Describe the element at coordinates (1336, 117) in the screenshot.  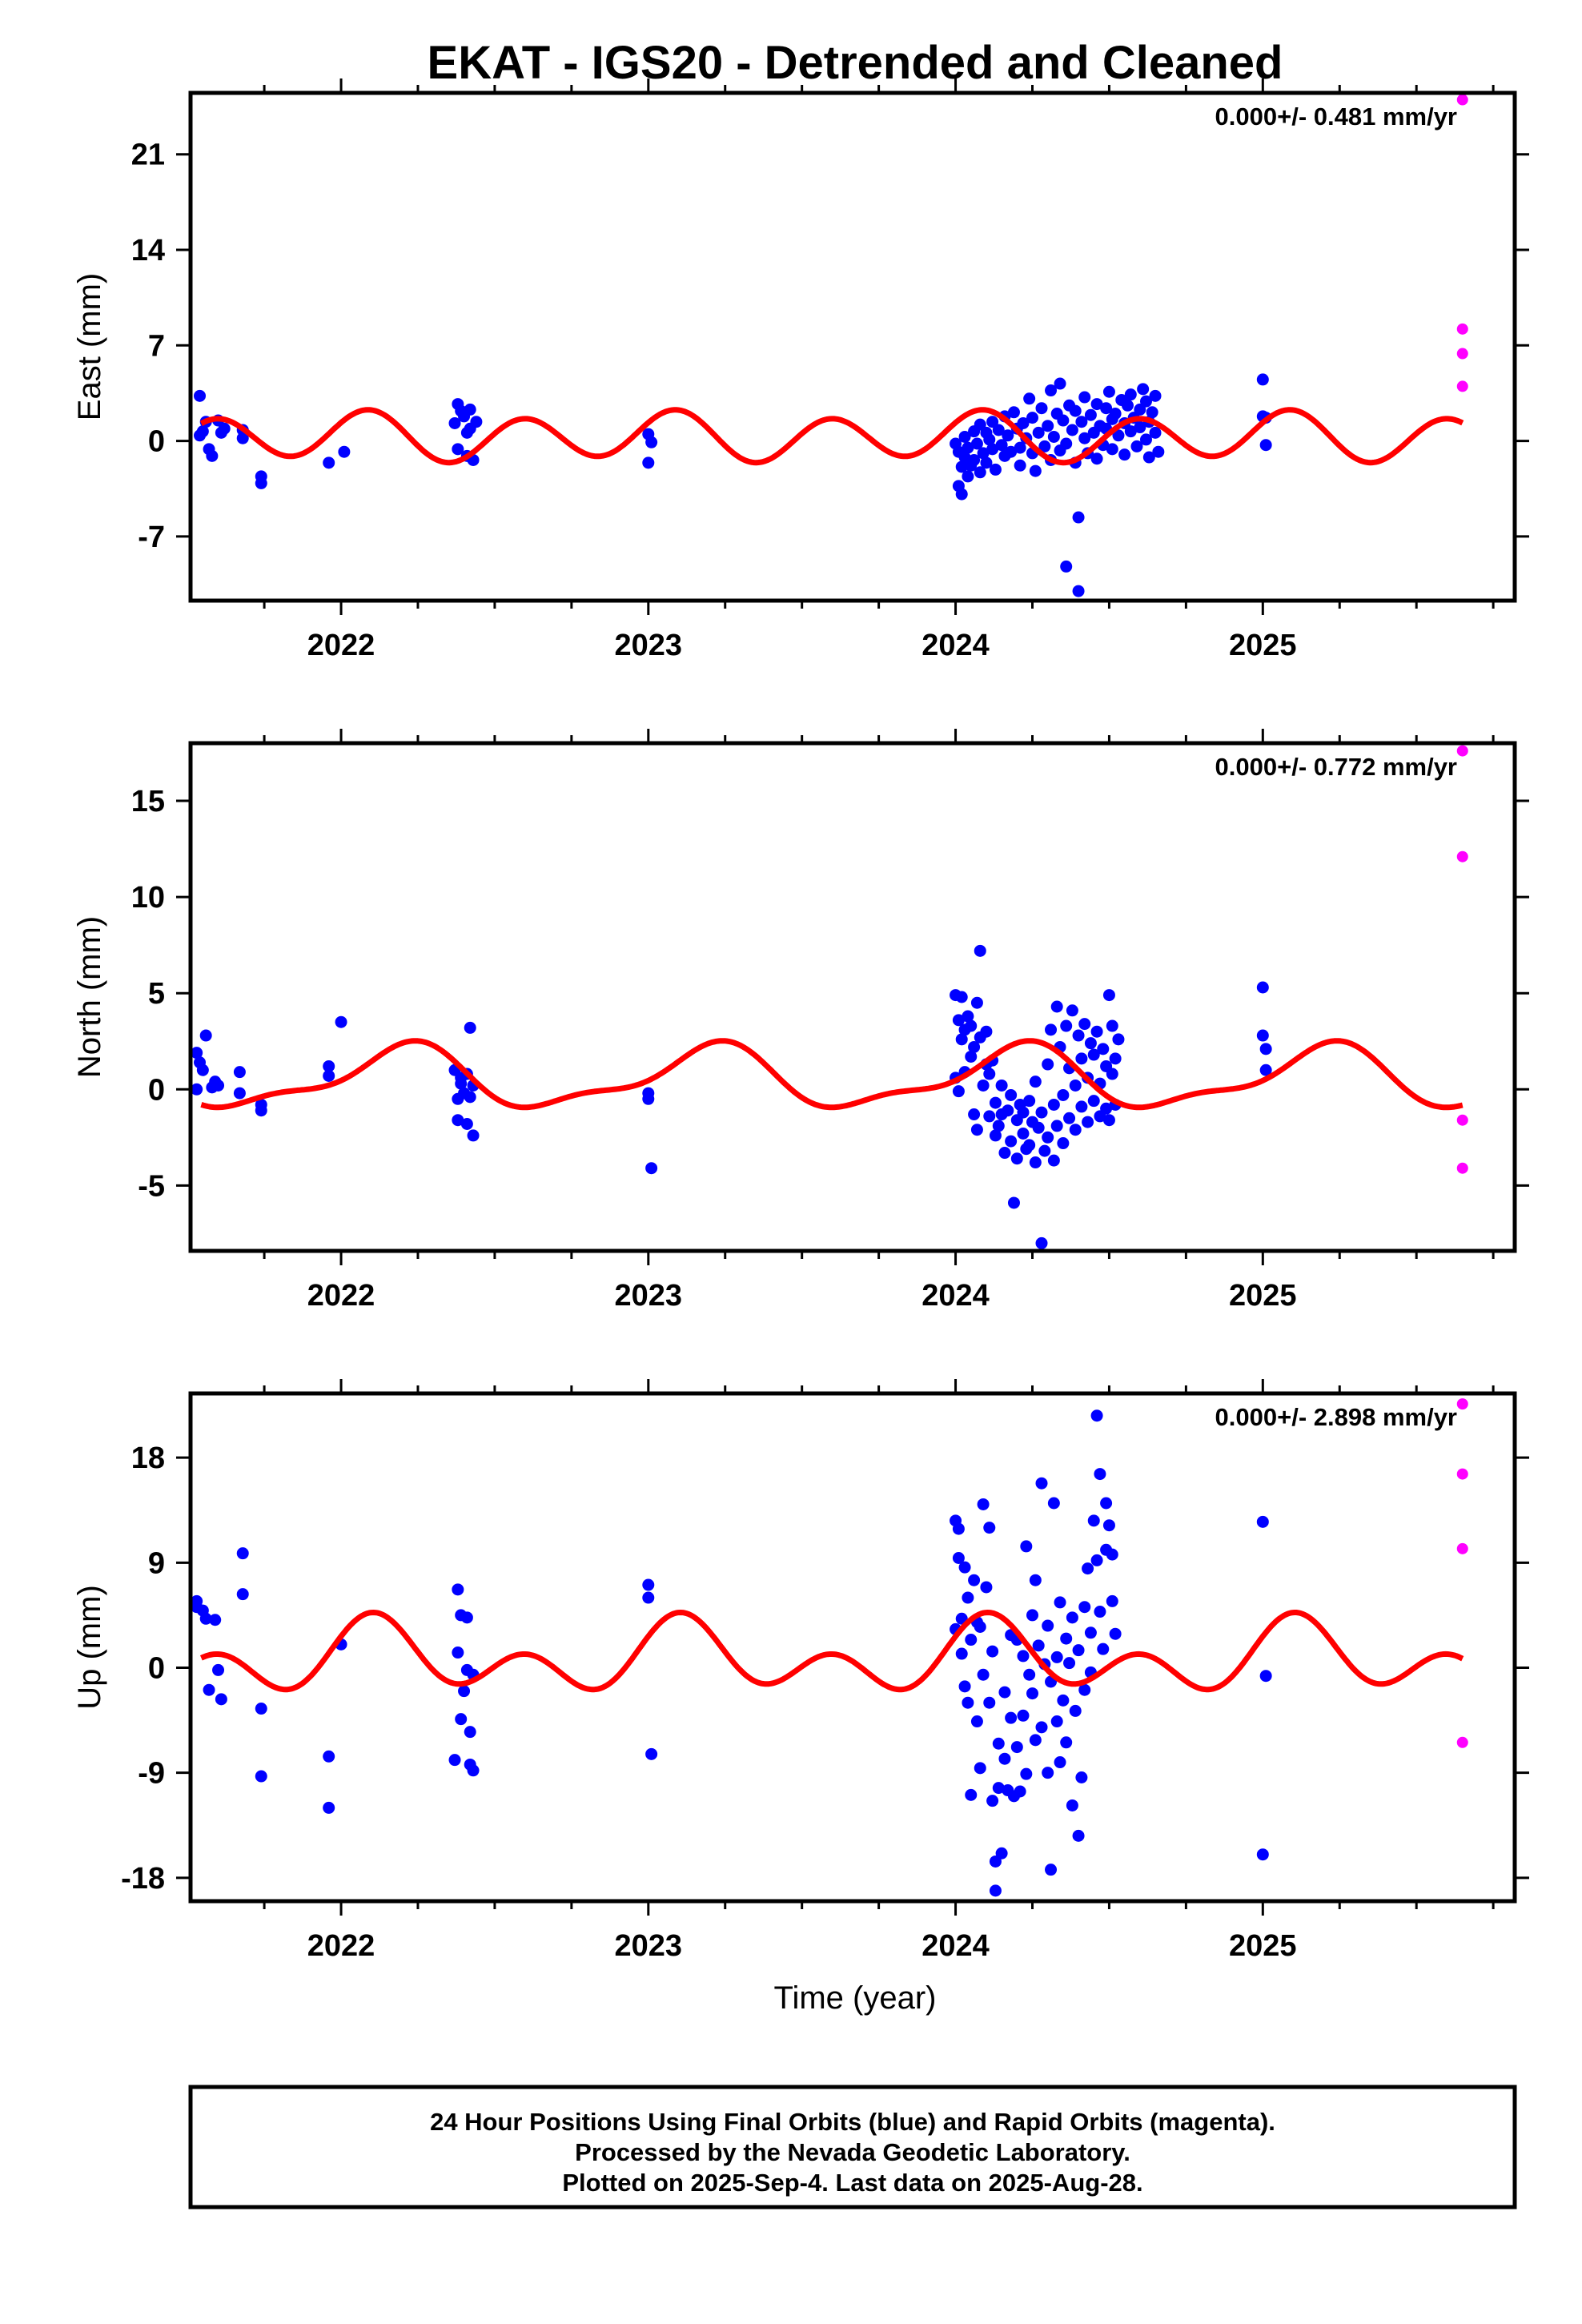
I see `east-rate-label: 0.000+/- 0.481 mm/yr` at that location.